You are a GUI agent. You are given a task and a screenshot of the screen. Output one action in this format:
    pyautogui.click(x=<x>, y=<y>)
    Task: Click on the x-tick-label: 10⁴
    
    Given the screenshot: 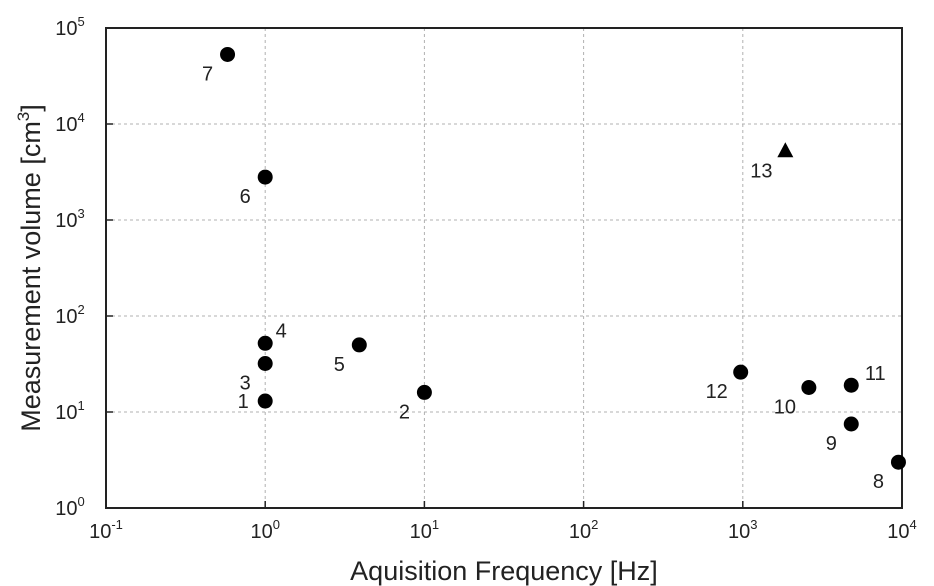 What is the action you would take?
    pyautogui.click(x=901, y=530)
    